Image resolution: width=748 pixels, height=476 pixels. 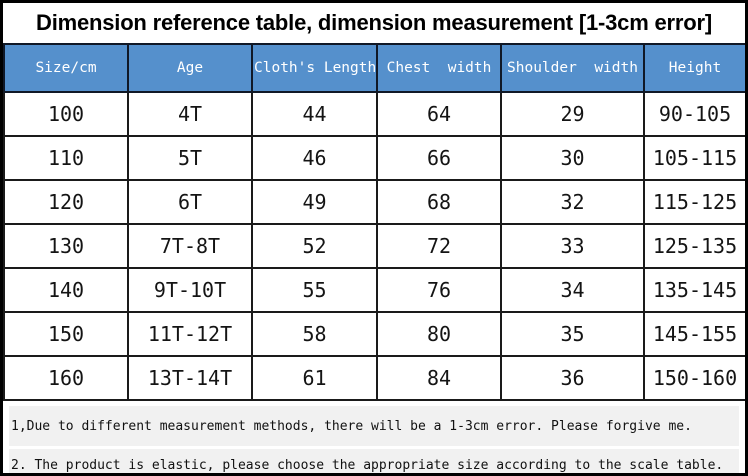 What do you see at coordinates (694, 68) in the screenshot?
I see `header-cell-height: Height` at bounding box center [694, 68].